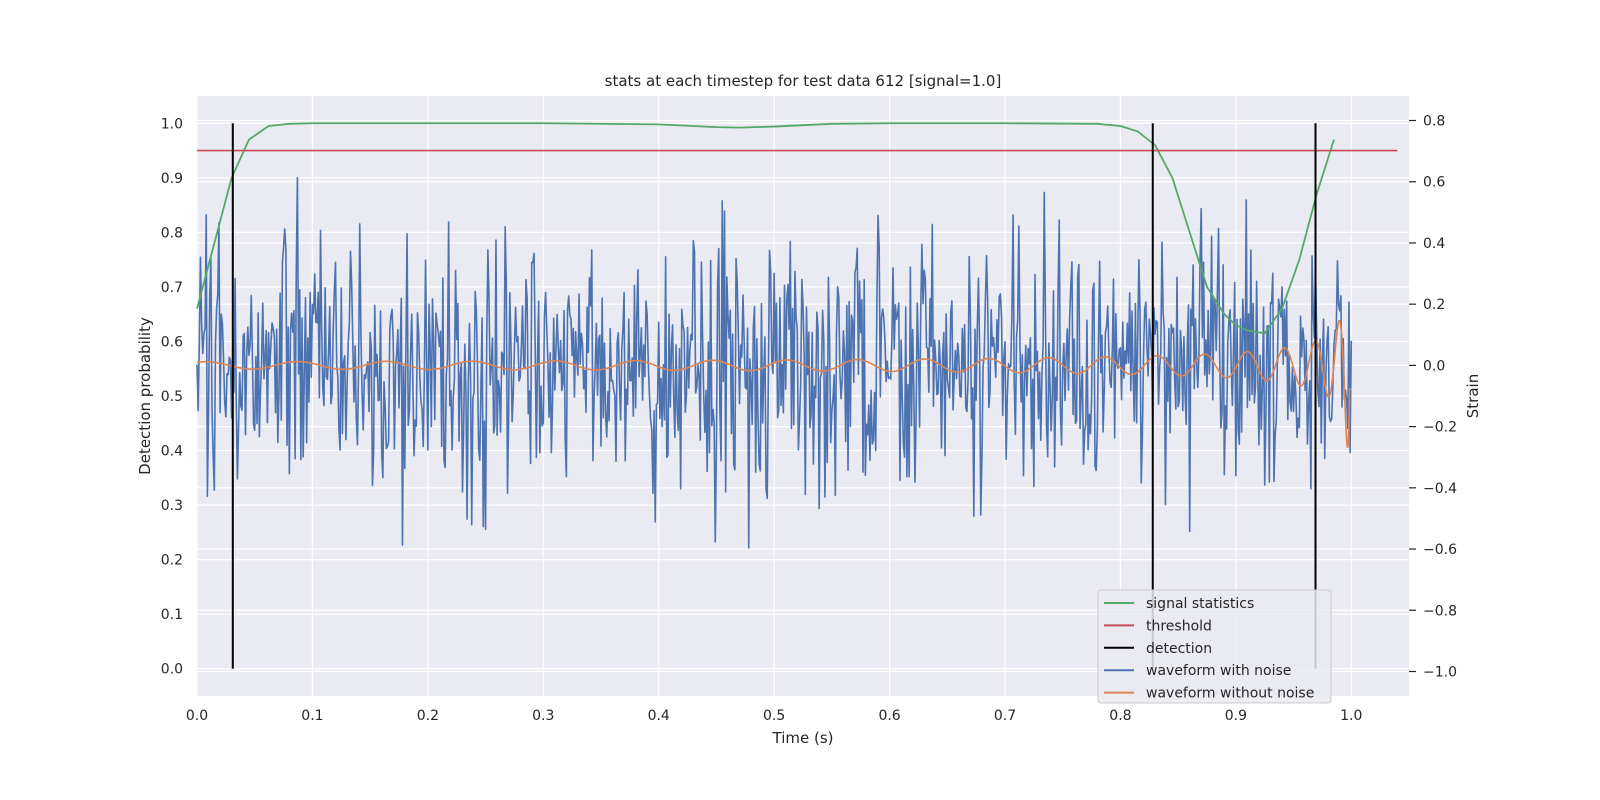 This screenshot has width=1600, height=800. What do you see at coordinates (1200, 604) in the screenshot?
I see `legend-label: signal statistics` at bounding box center [1200, 604].